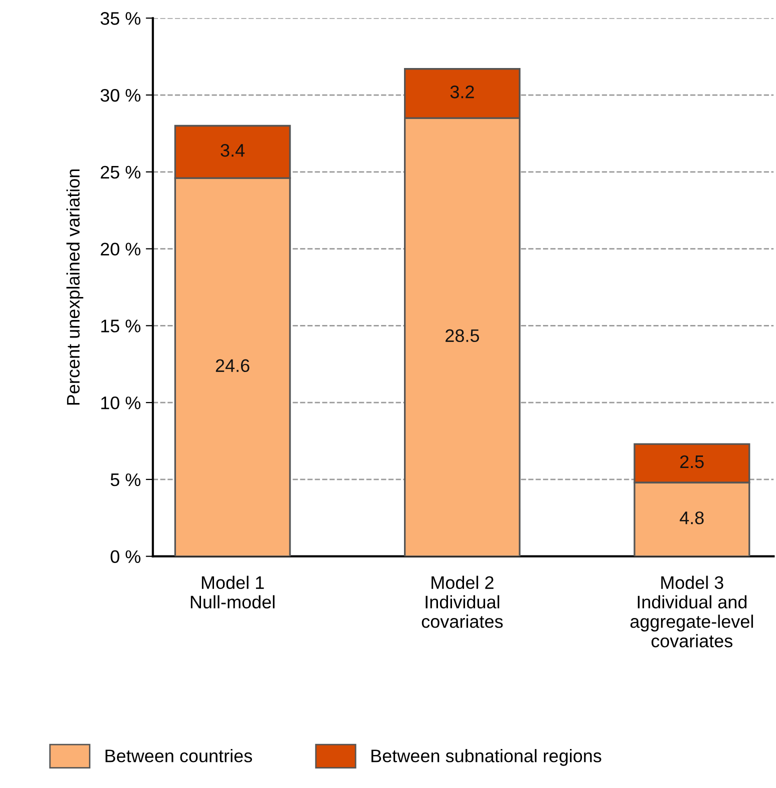 This screenshot has height=788, width=776. I want to click on x-tick-label: Model 2 Individual covariates, so click(462, 602).